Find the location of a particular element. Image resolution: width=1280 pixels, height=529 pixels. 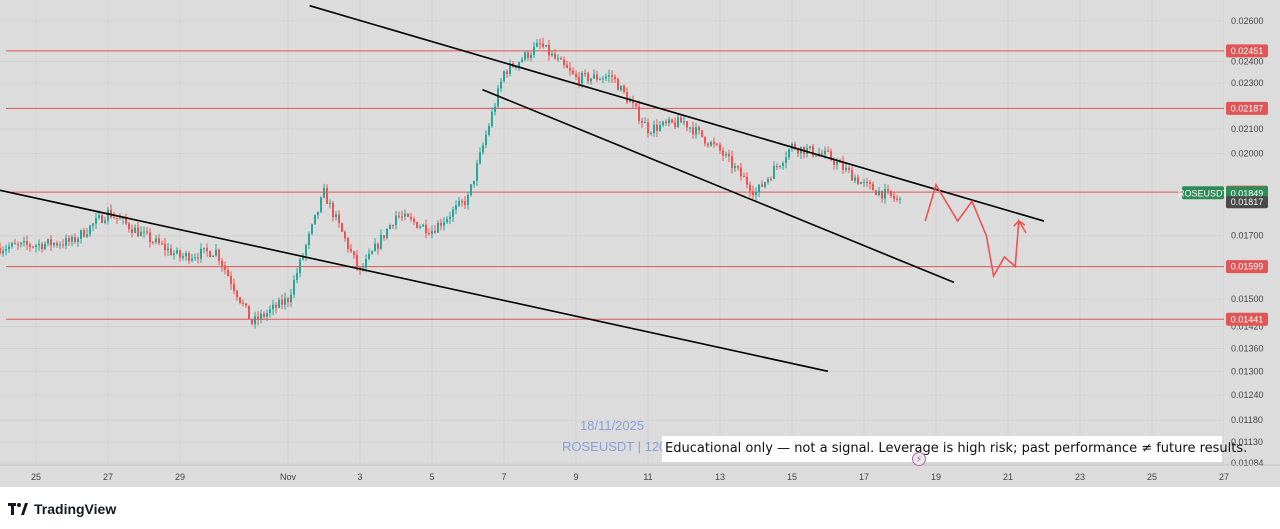

y-tick-label: 0.02400 is located at coordinates (1247, 61).